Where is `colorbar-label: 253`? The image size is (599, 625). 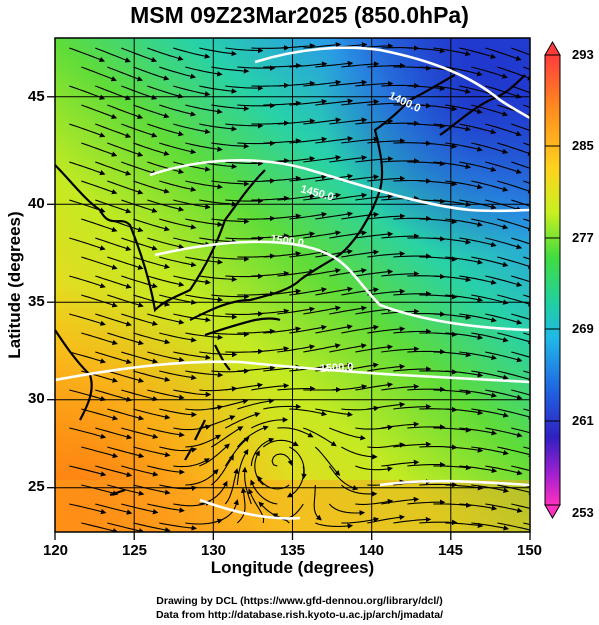
colorbar-label: 253 is located at coordinates (583, 512).